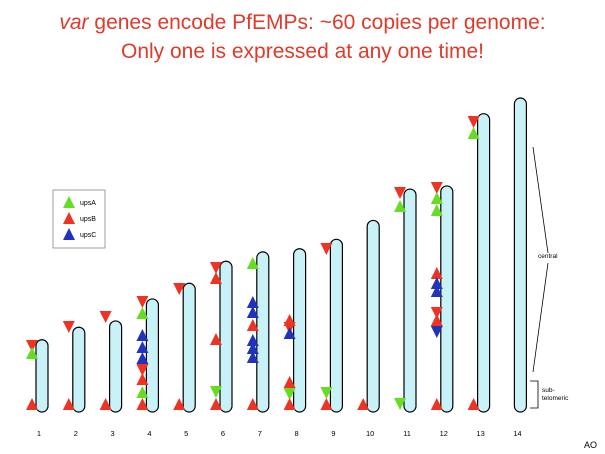  I want to click on chromosome-label-11: 11, so click(407, 433).